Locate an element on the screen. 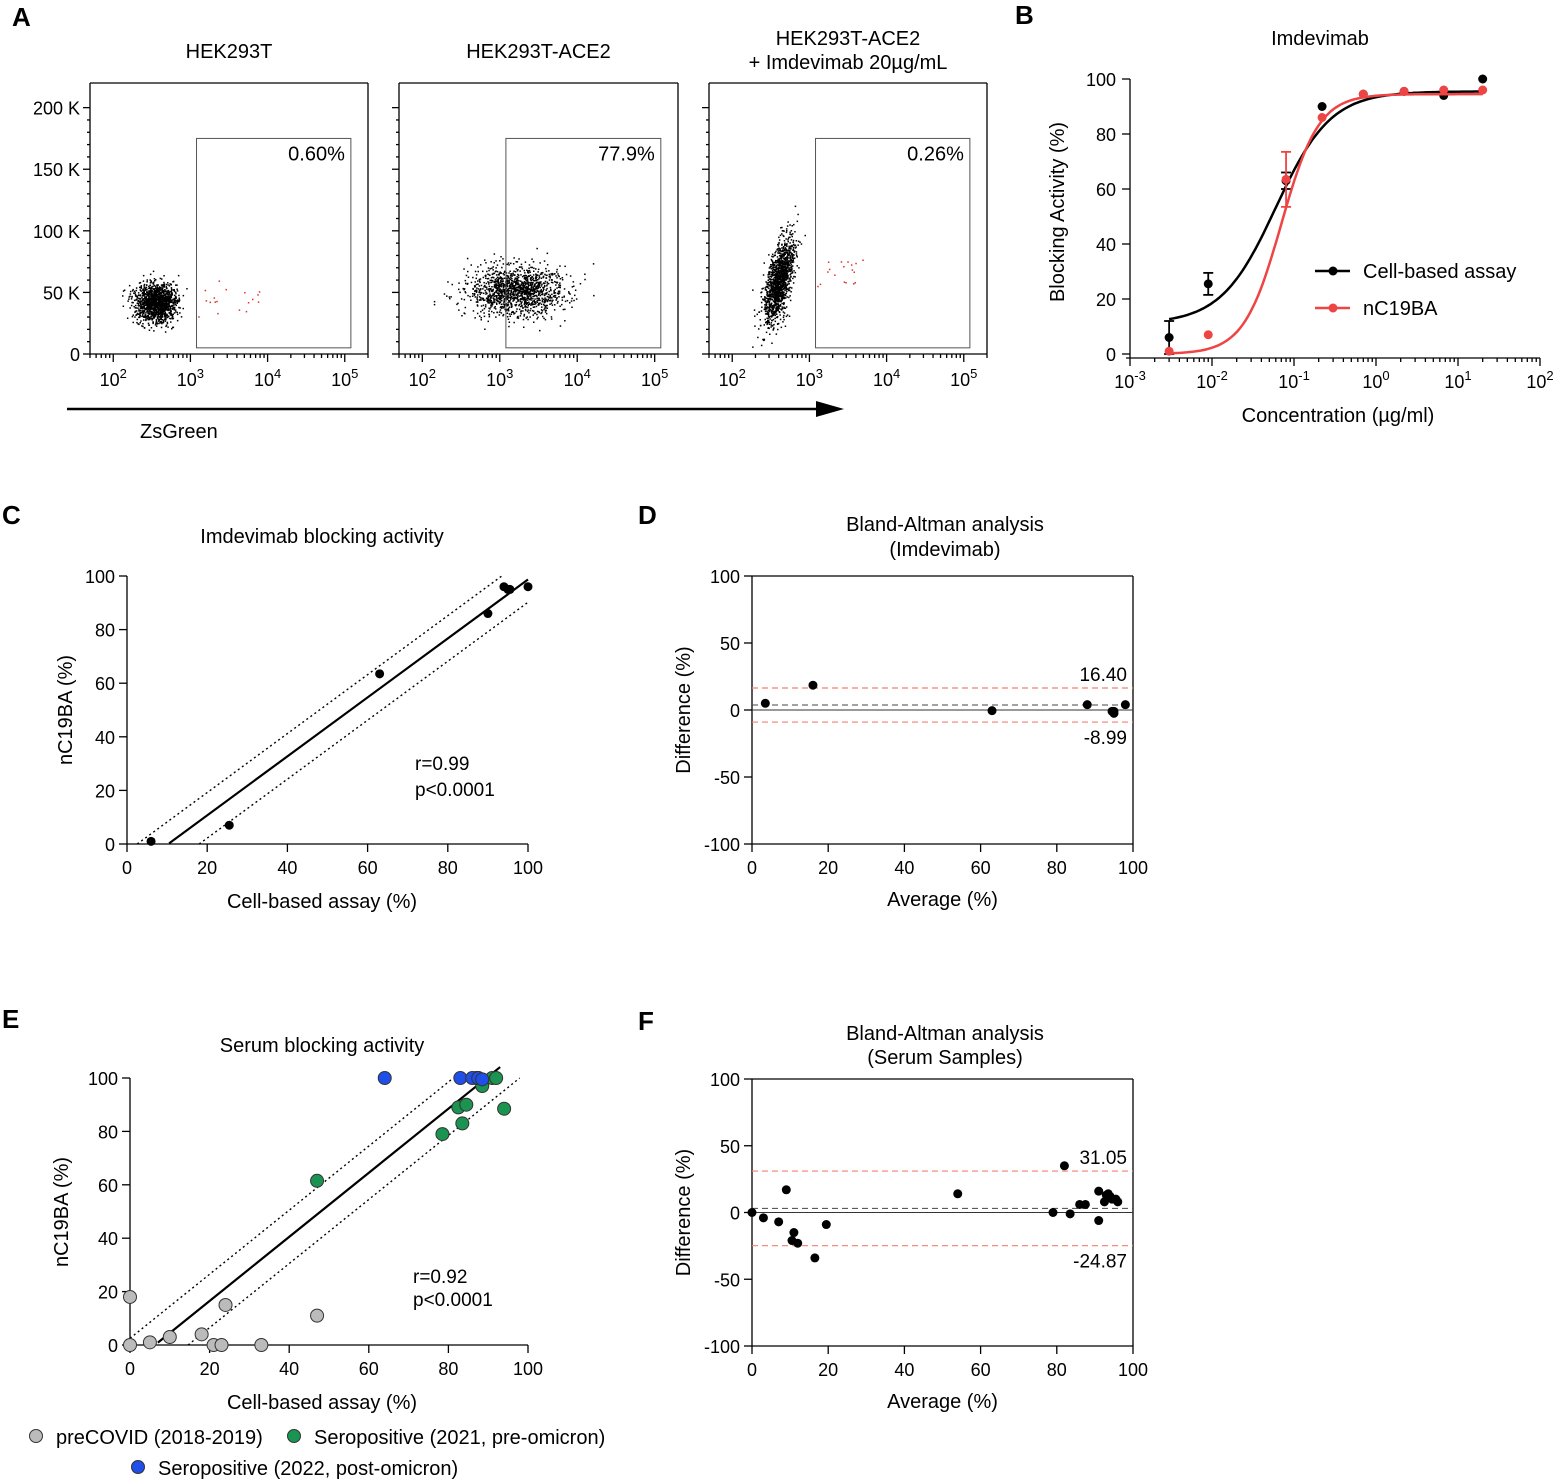  flow-gated-event is located at coordinates (259, 292).